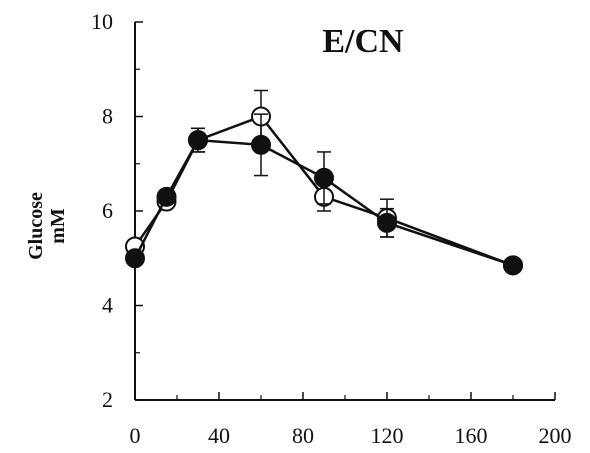 The image size is (590, 453). I want to click on y-tick-label: 6, so click(107, 210).